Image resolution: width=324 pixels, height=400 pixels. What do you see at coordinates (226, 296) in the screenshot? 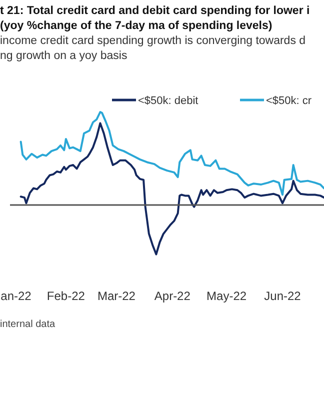
I see `x-tick-label: May-22` at bounding box center [226, 296].